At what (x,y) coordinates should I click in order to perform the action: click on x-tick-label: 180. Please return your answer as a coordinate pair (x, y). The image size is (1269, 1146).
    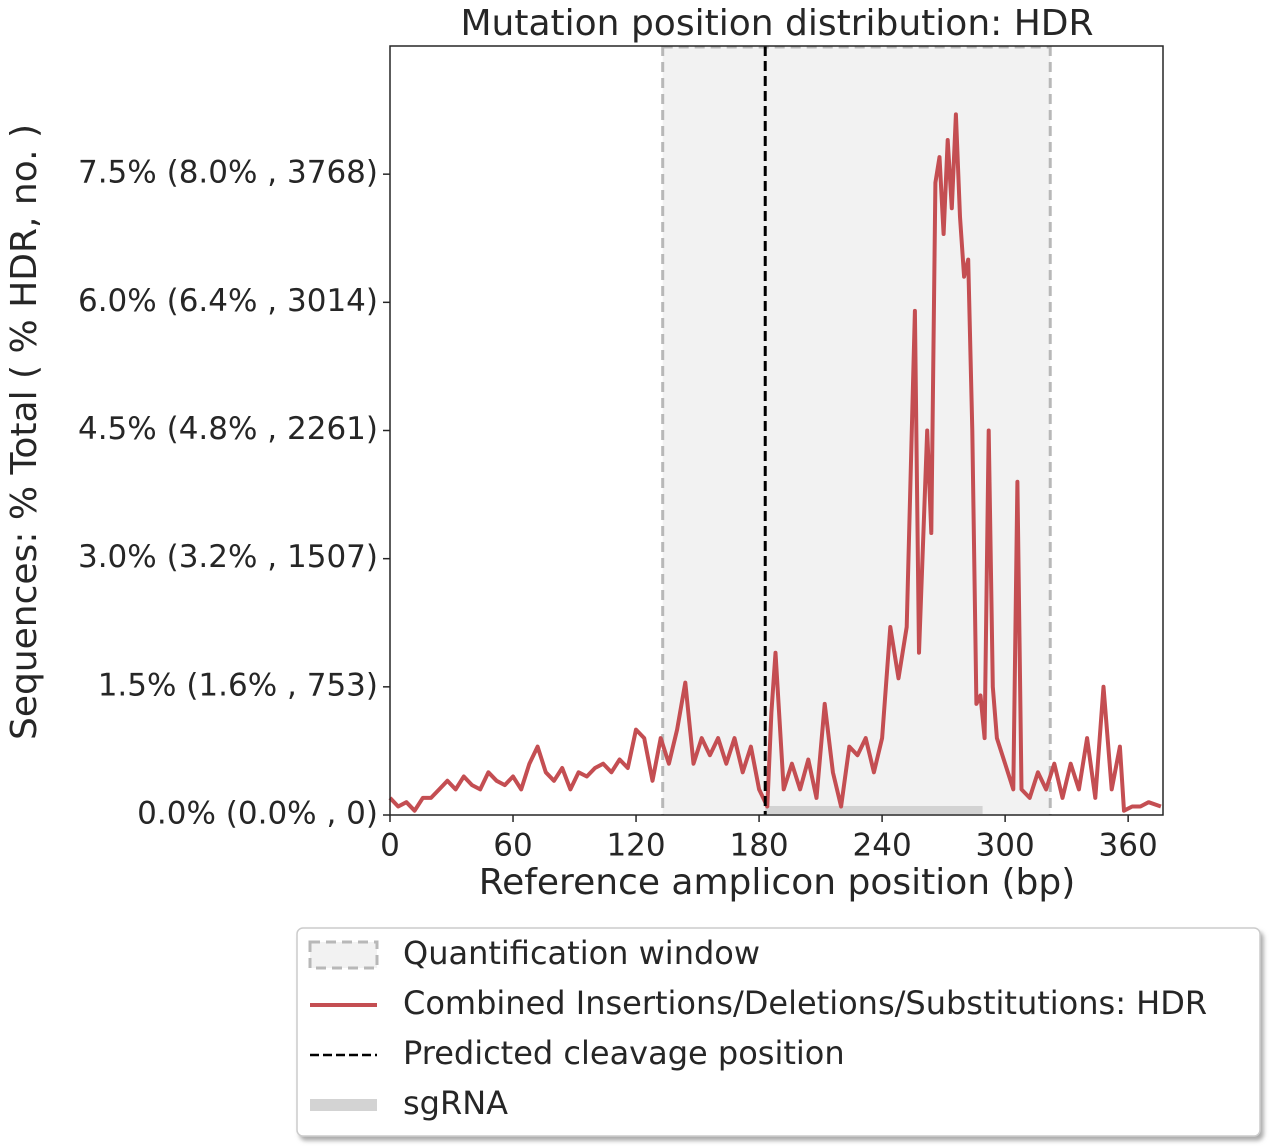
    Looking at the image, I should click on (758, 846).